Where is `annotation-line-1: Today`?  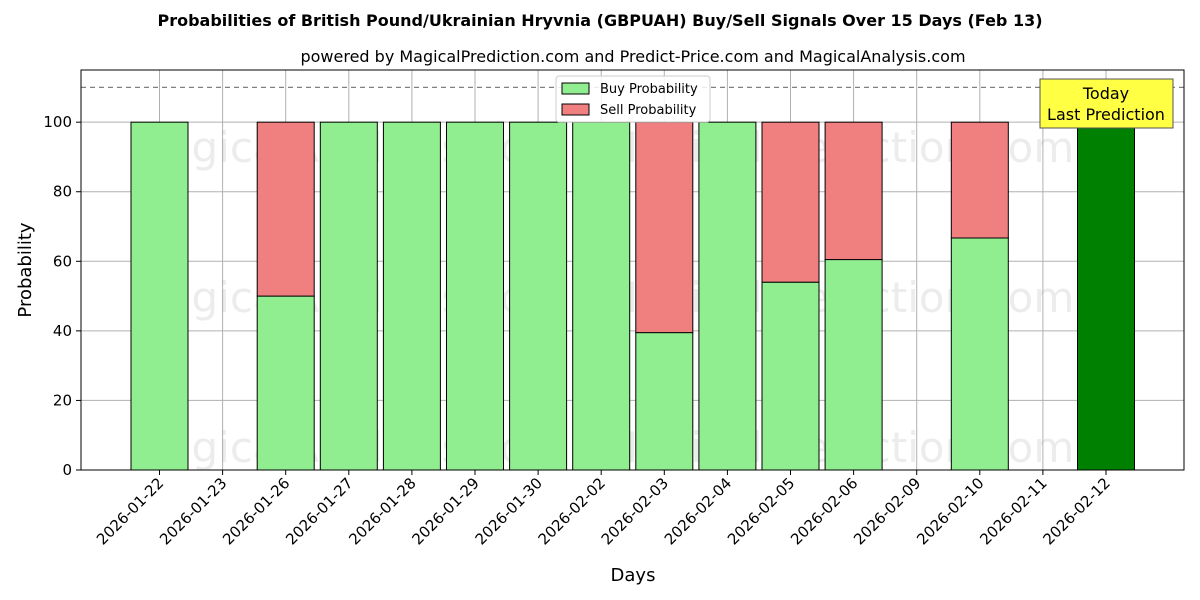 annotation-line-1: Today is located at coordinates (1105, 93).